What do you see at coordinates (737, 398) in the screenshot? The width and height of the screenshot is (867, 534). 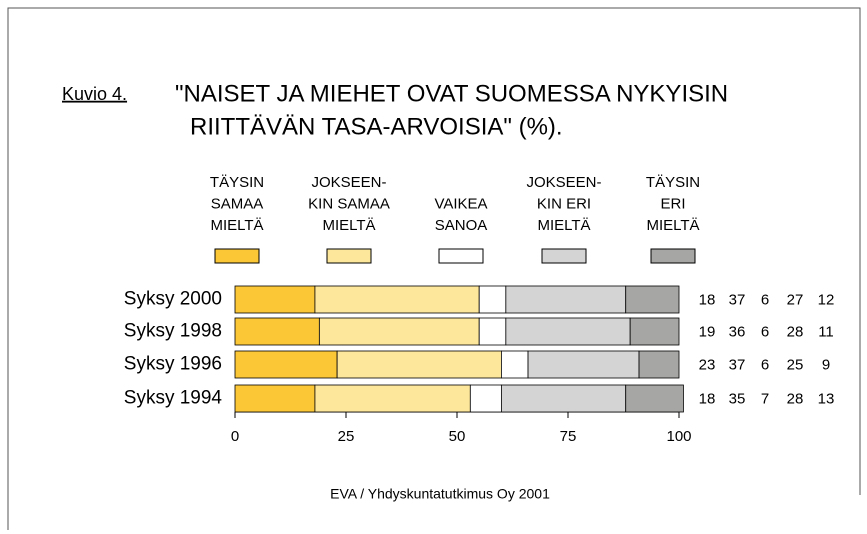 I see `value-label: 35` at bounding box center [737, 398].